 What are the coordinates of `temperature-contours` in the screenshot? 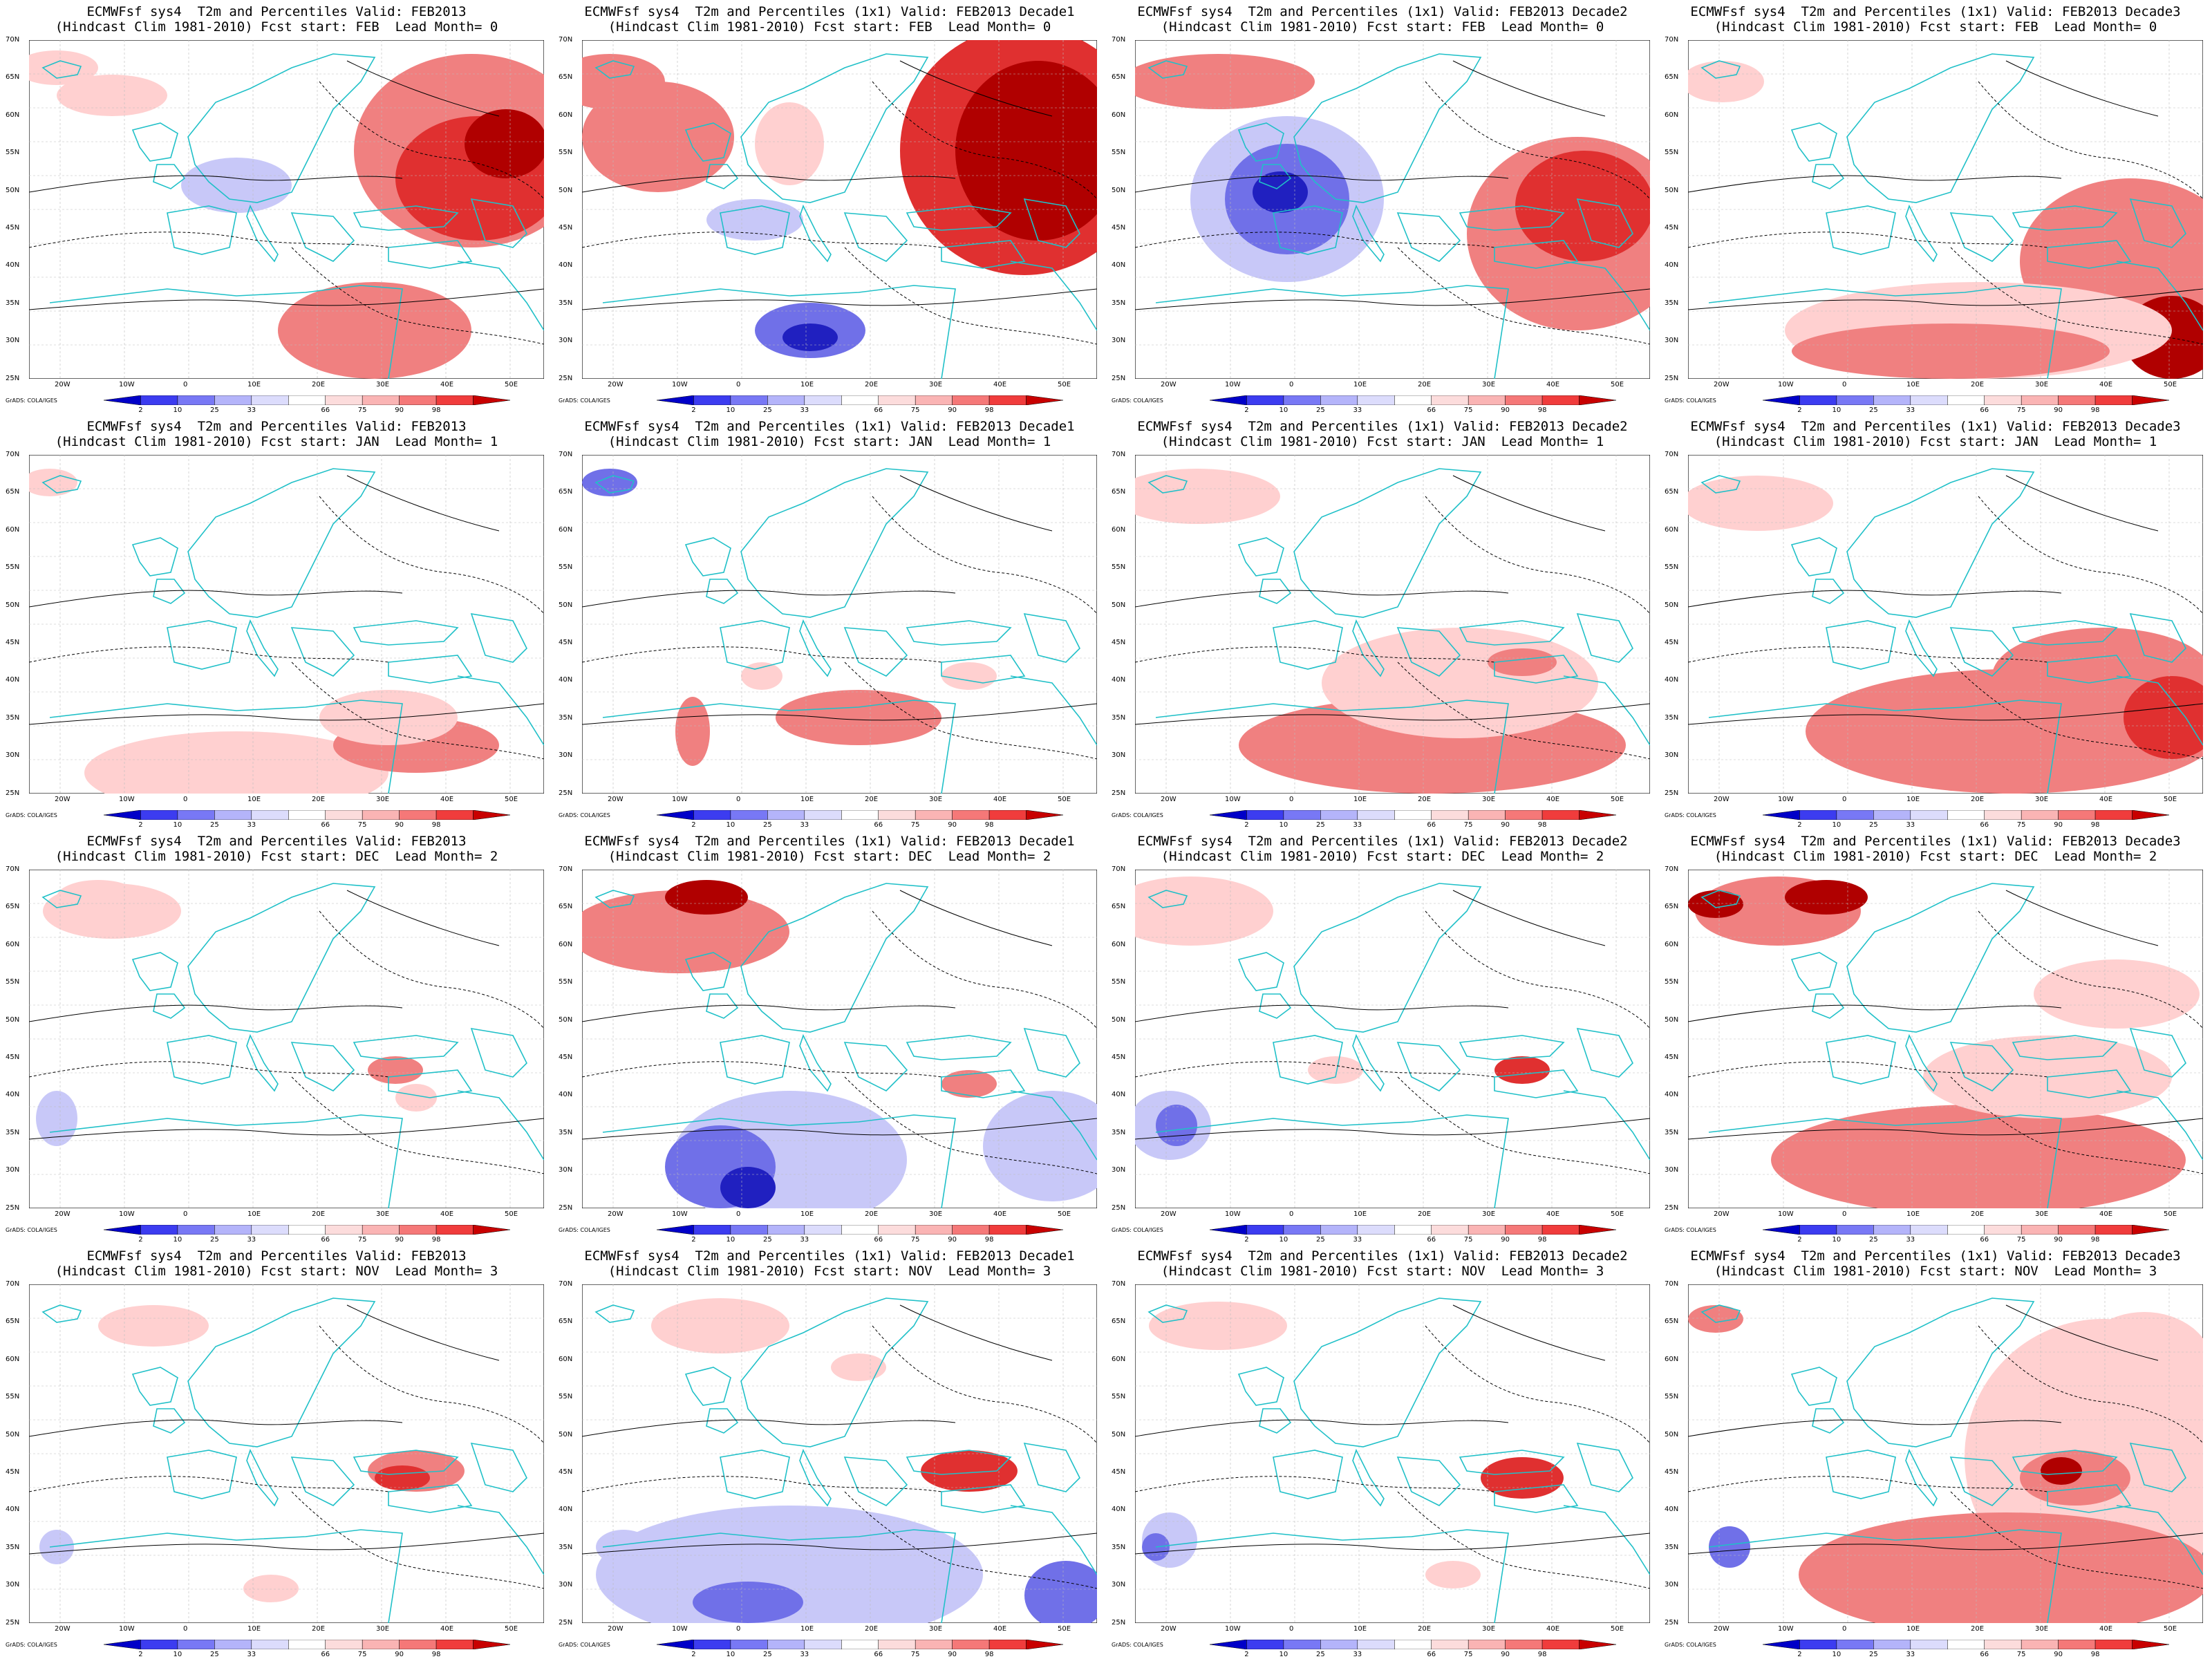 It's located at (1392, 202).